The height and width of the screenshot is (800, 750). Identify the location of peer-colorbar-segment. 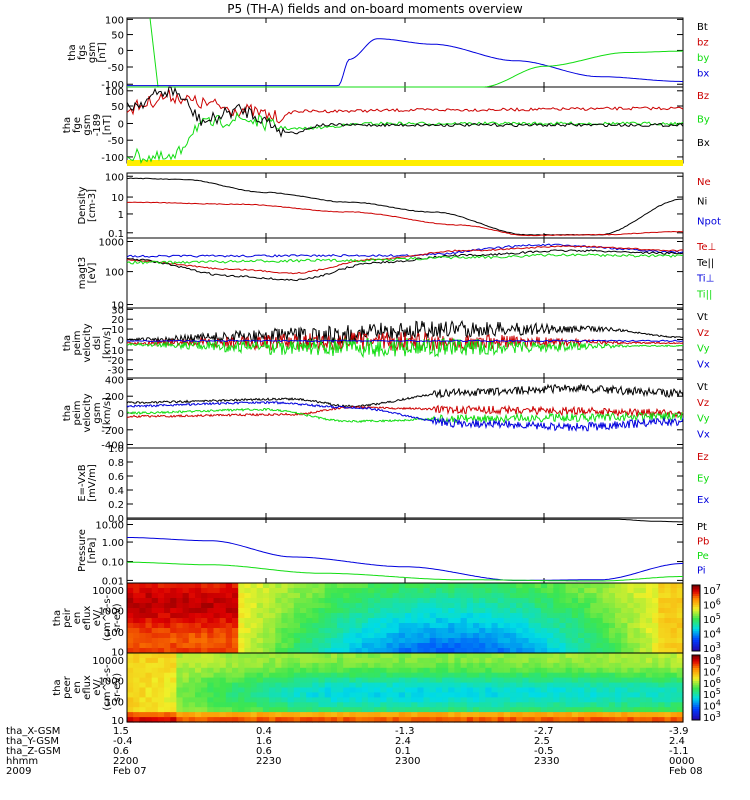
(696, 669).